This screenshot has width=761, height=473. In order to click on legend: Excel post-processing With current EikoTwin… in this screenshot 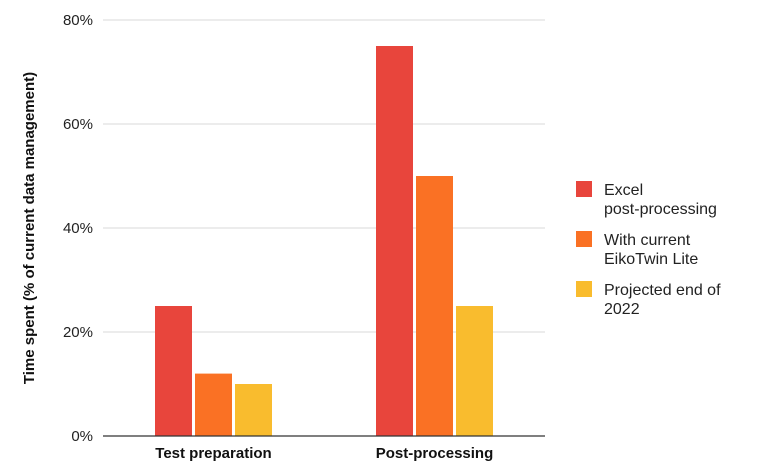, I will do `click(648, 249)`.